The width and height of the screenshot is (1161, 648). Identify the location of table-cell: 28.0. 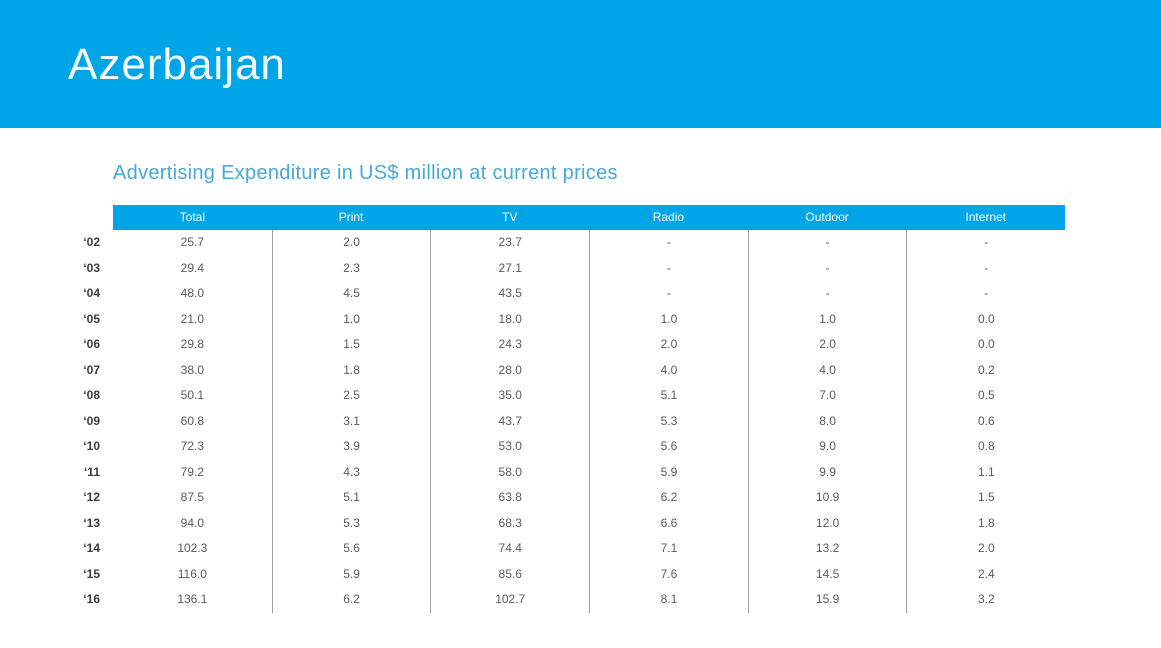
(509, 370).